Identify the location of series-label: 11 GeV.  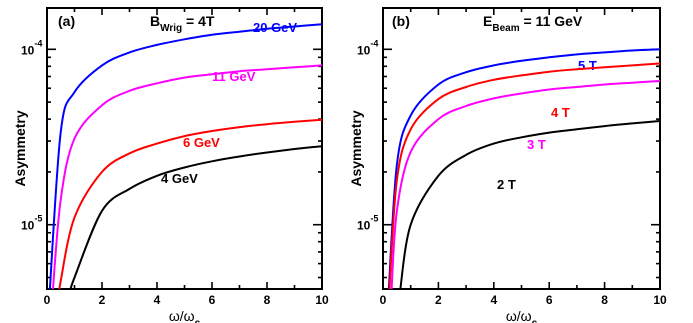
(234, 76).